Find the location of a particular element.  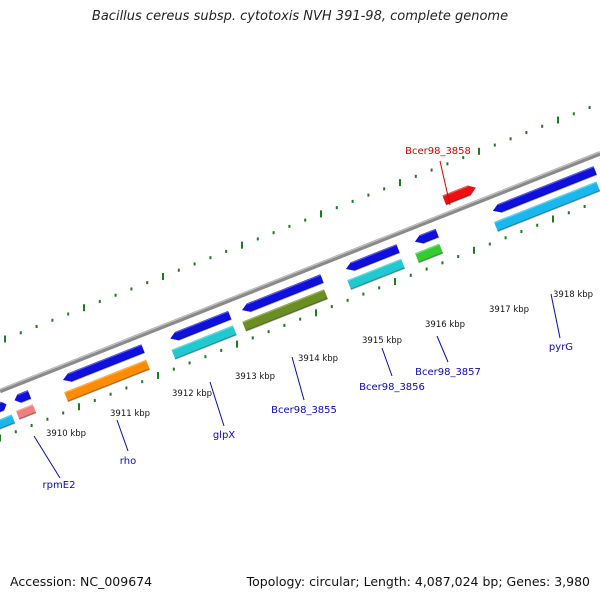

gene-label: Bcer98_3858 is located at coordinates (438, 151).